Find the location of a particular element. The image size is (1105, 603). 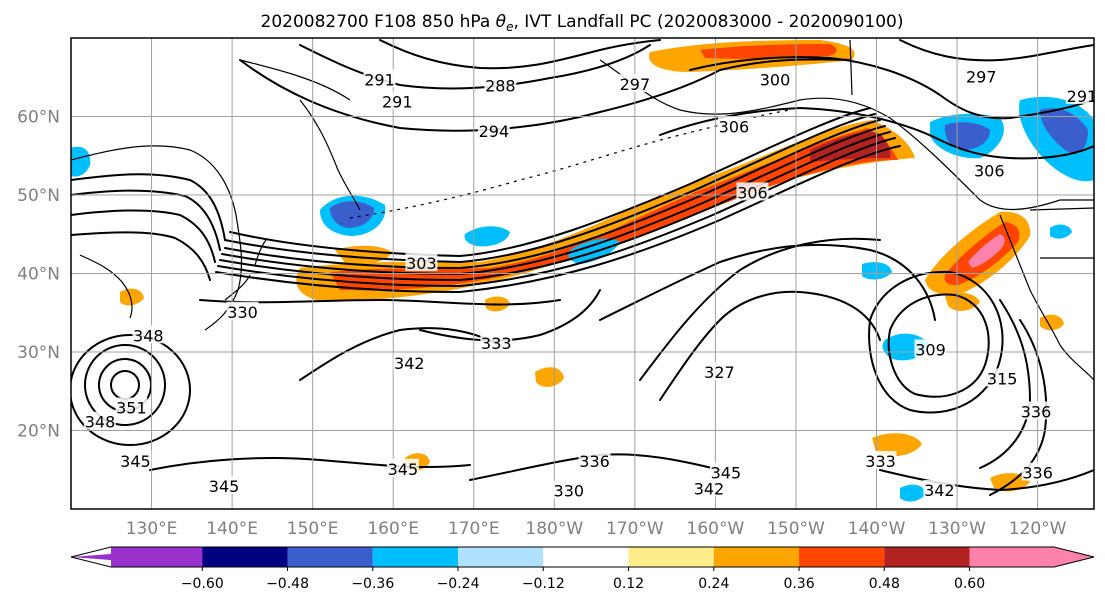

lon-tick-label: 150°E is located at coordinates (313, 529).